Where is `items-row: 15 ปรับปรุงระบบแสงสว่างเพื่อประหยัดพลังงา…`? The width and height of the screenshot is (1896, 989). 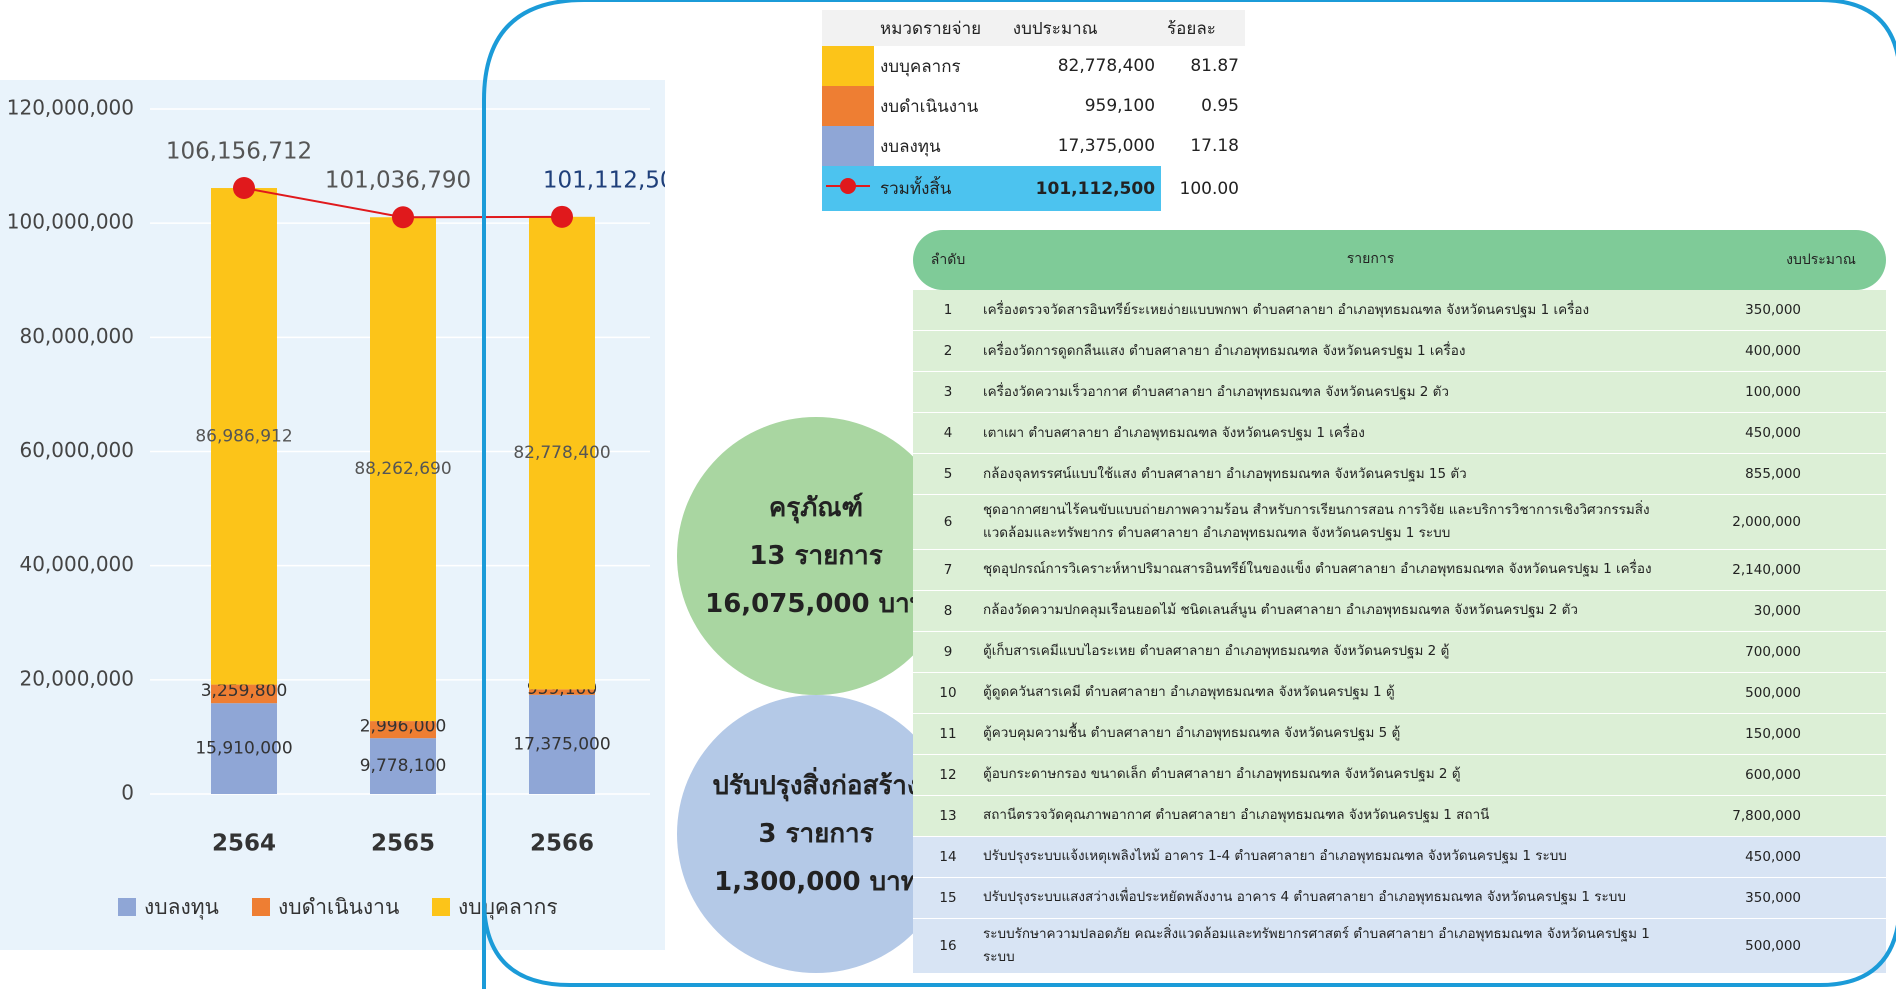 items-row: 15 ปรับปรุงระบบแสงสว่างเพื่อประหยัดพลังงา… is located at coordinates (1399, 898).